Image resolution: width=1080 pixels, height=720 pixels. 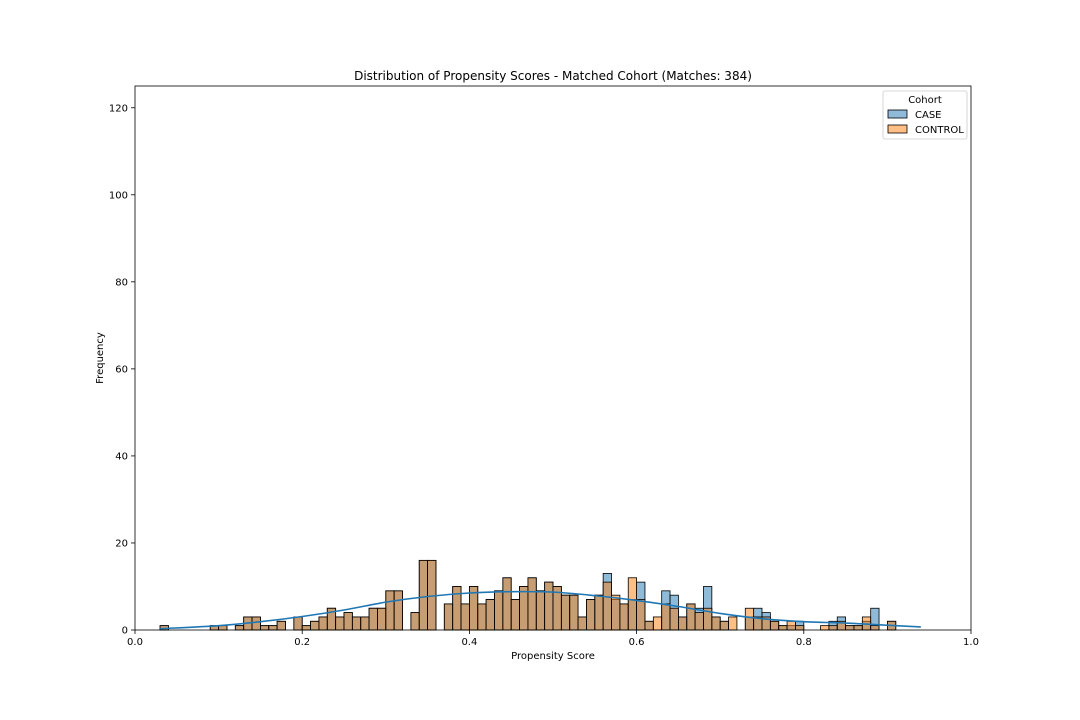 I want to click on y-tick-label: 60, so click(x=121, y=369).